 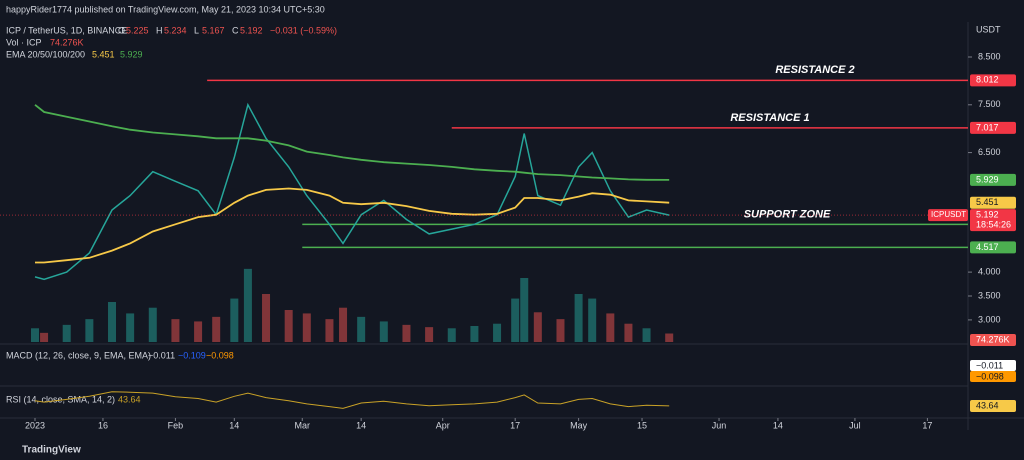 What do you see at coordinates (987, 179) in the screenshot?
I see `price-tag-label: 5.929` at bounding box center [987, 179].